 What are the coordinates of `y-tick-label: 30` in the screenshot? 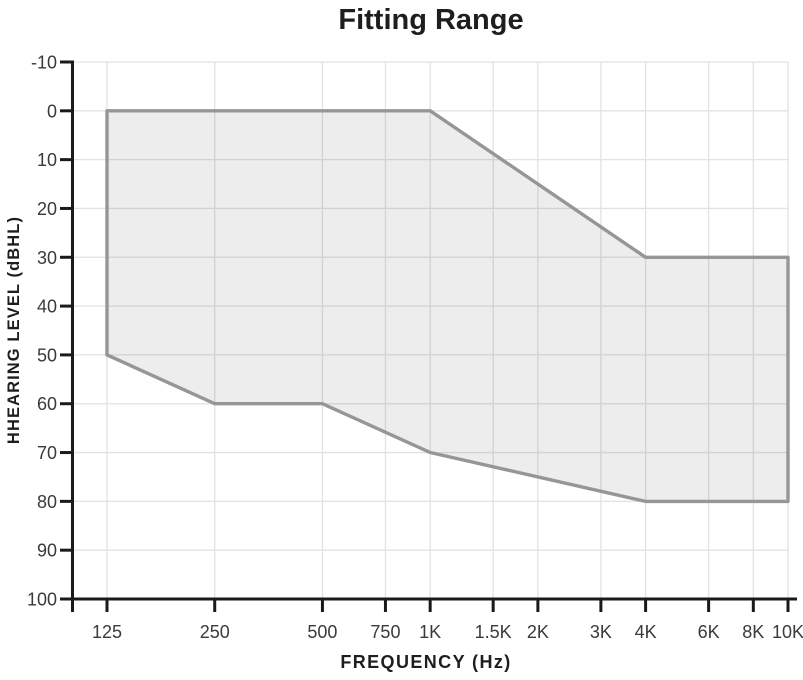 It's located at (47, 258).